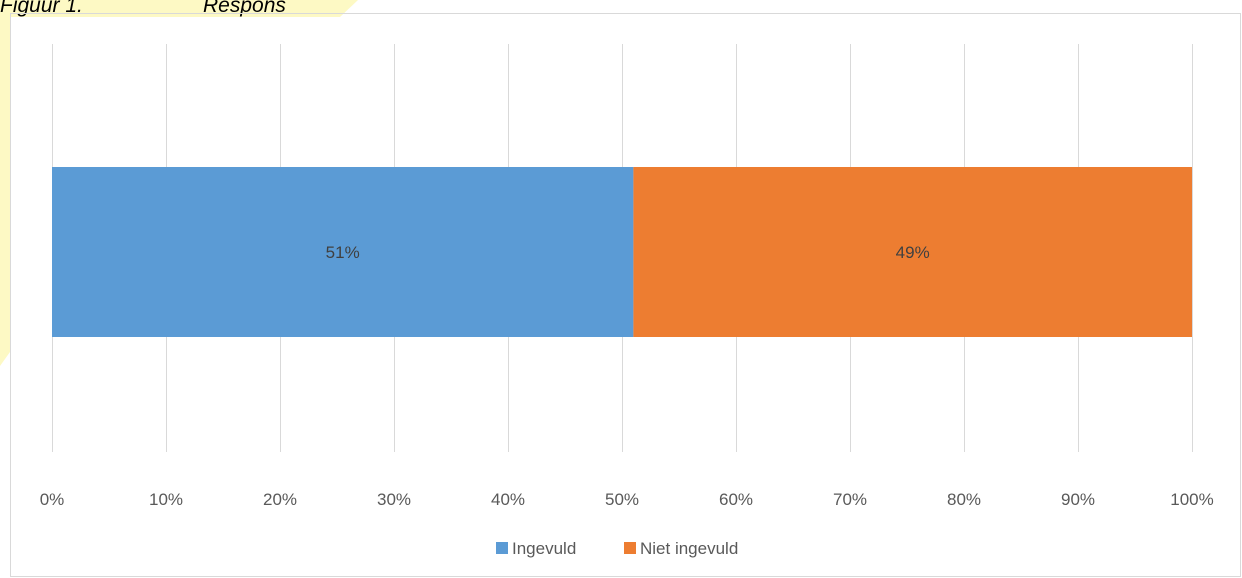 The height and width of the screenshot is (578, 1242). What do you see at coordinates (394, 499) in the screenshot?
I see `x-tick-label: 30%` at bounding box center [394, 499].